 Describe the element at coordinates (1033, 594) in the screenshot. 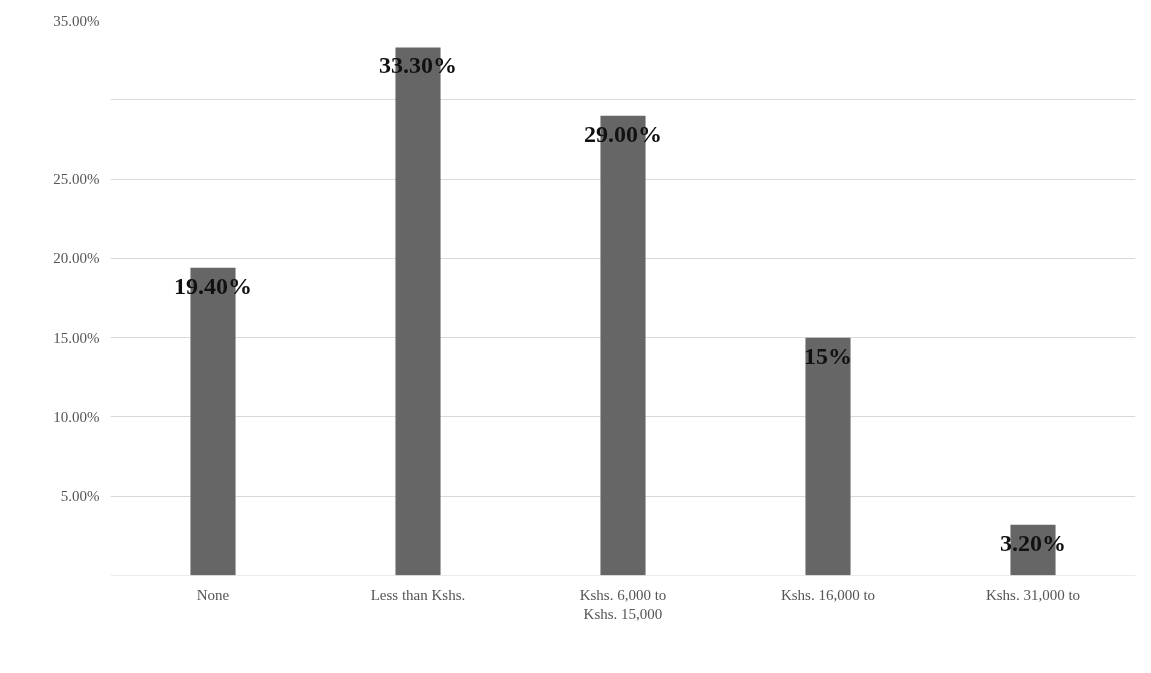

I see `x-tick-label: Kshs. 31,000 to` at that location.